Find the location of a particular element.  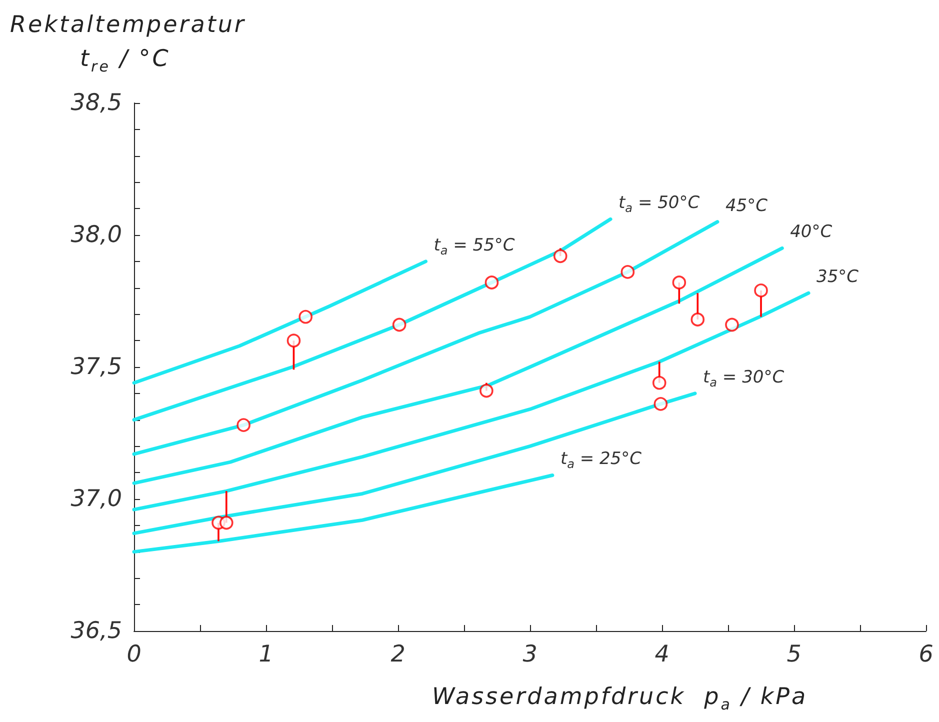

series-label: 40°C is located at coordinates (811, 232).